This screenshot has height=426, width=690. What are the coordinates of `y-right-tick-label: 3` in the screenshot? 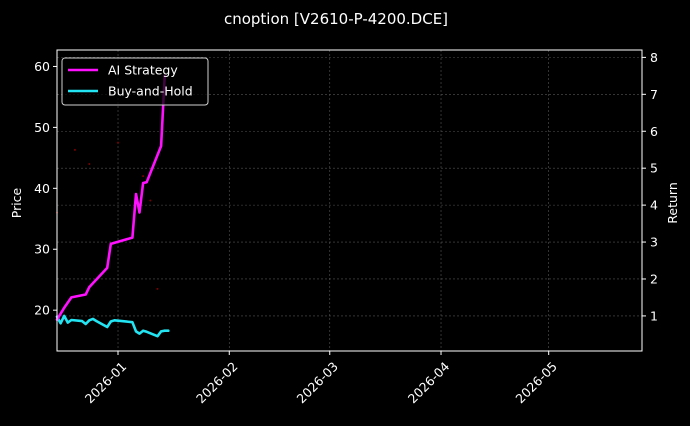 It's located at (654, 242).